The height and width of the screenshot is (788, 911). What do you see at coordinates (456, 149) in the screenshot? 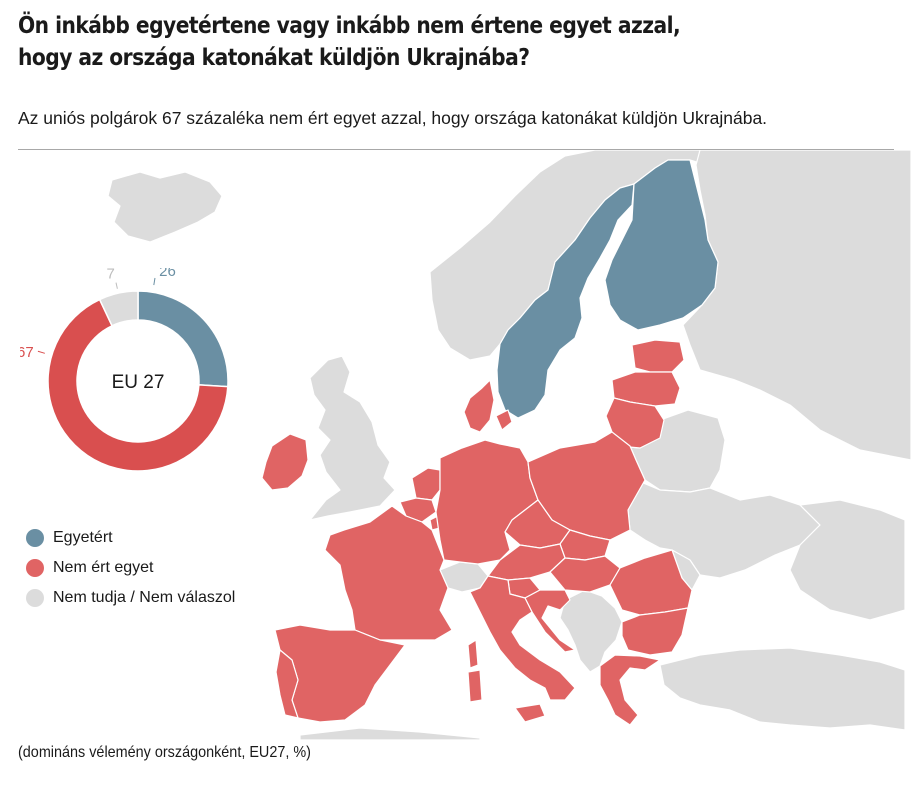
I see `divider` at bounding box center [456, 149].